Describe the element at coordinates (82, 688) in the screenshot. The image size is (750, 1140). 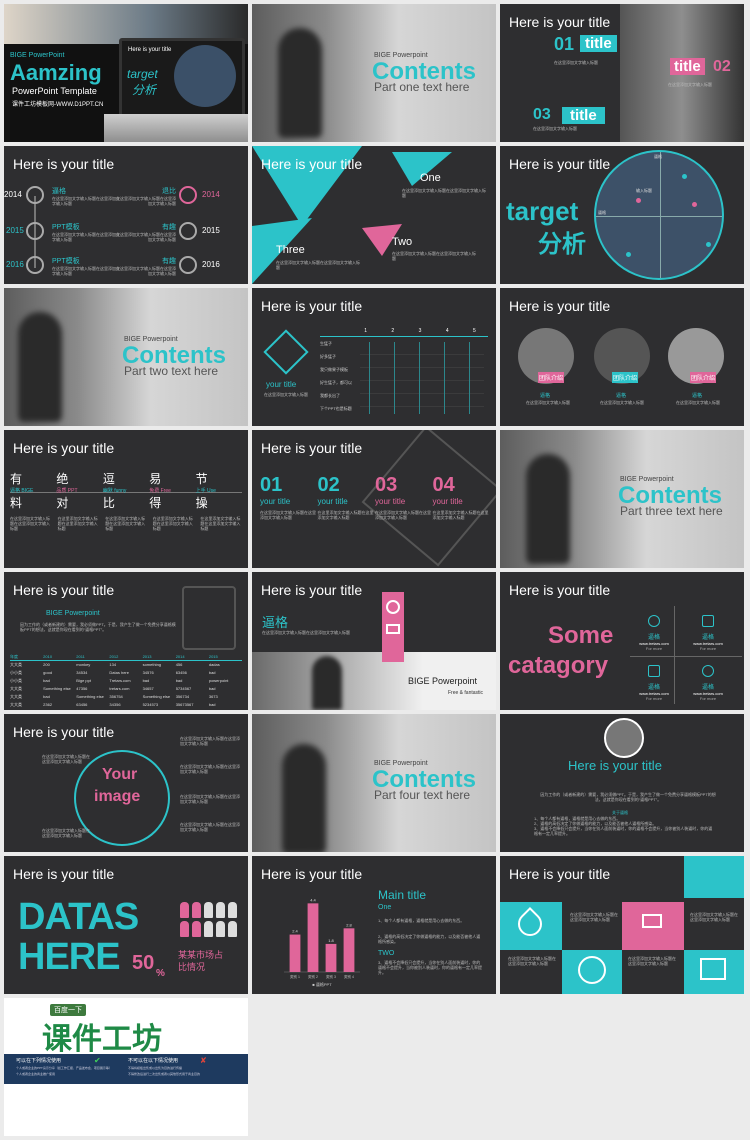
I see `cell: 47356` at that location.